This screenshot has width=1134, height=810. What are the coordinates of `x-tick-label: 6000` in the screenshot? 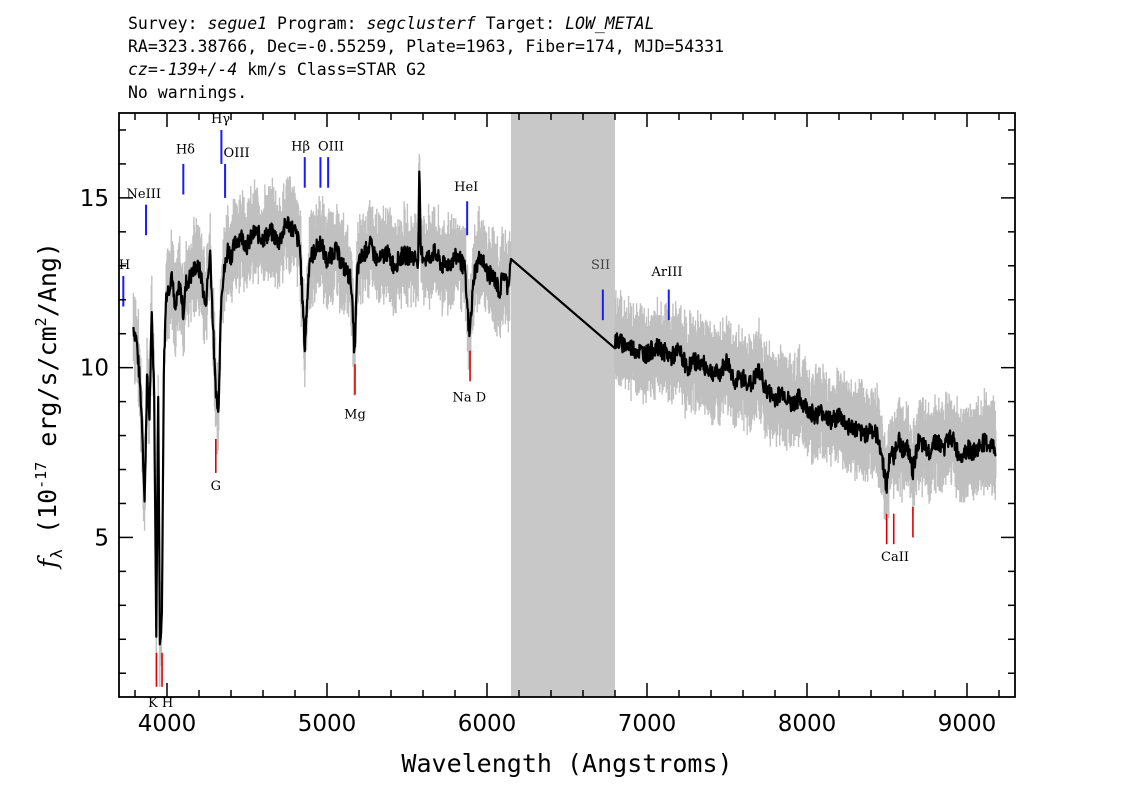 It's located at (487, 724).